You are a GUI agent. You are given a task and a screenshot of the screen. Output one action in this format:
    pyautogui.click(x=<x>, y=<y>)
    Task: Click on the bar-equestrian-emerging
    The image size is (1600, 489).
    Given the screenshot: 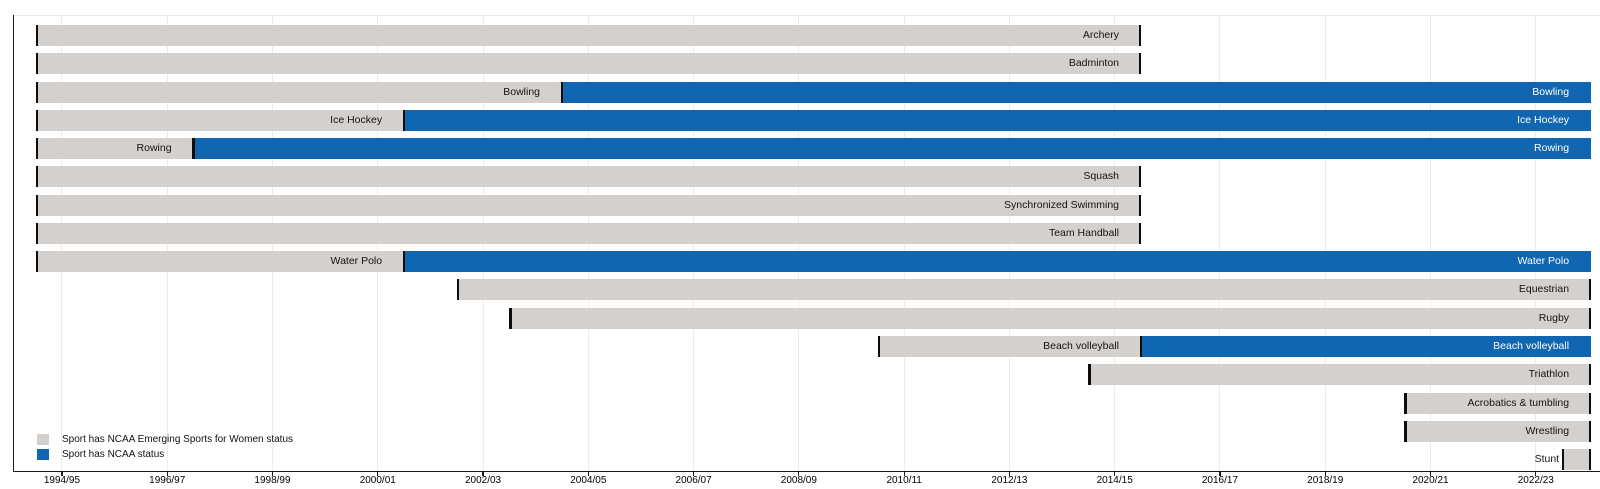 What is the action you would take?
    pyautogui.click(x=1024, y=290)
    